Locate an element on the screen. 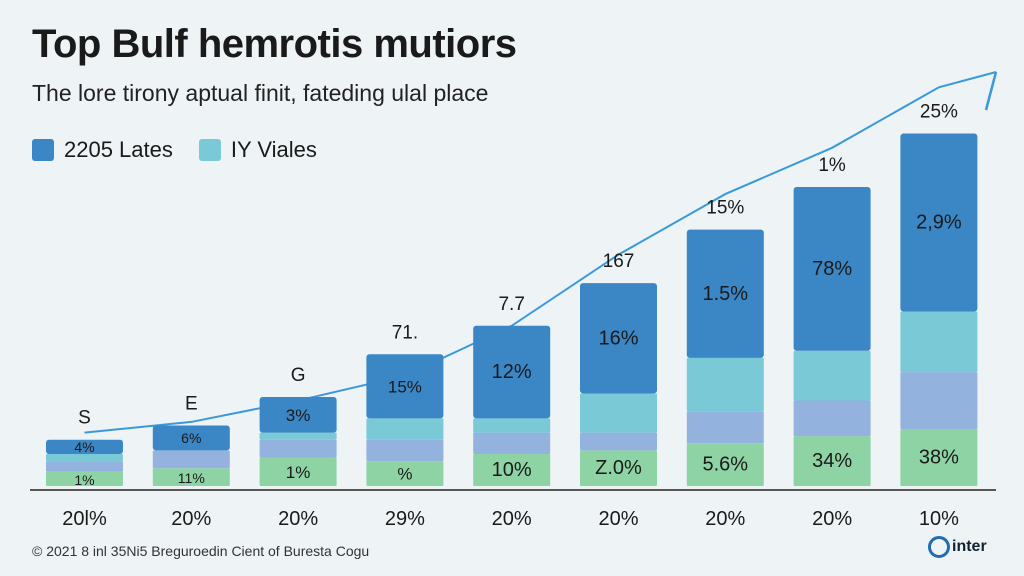  bar-above-label-2: E is located at coordinates (191, 403).